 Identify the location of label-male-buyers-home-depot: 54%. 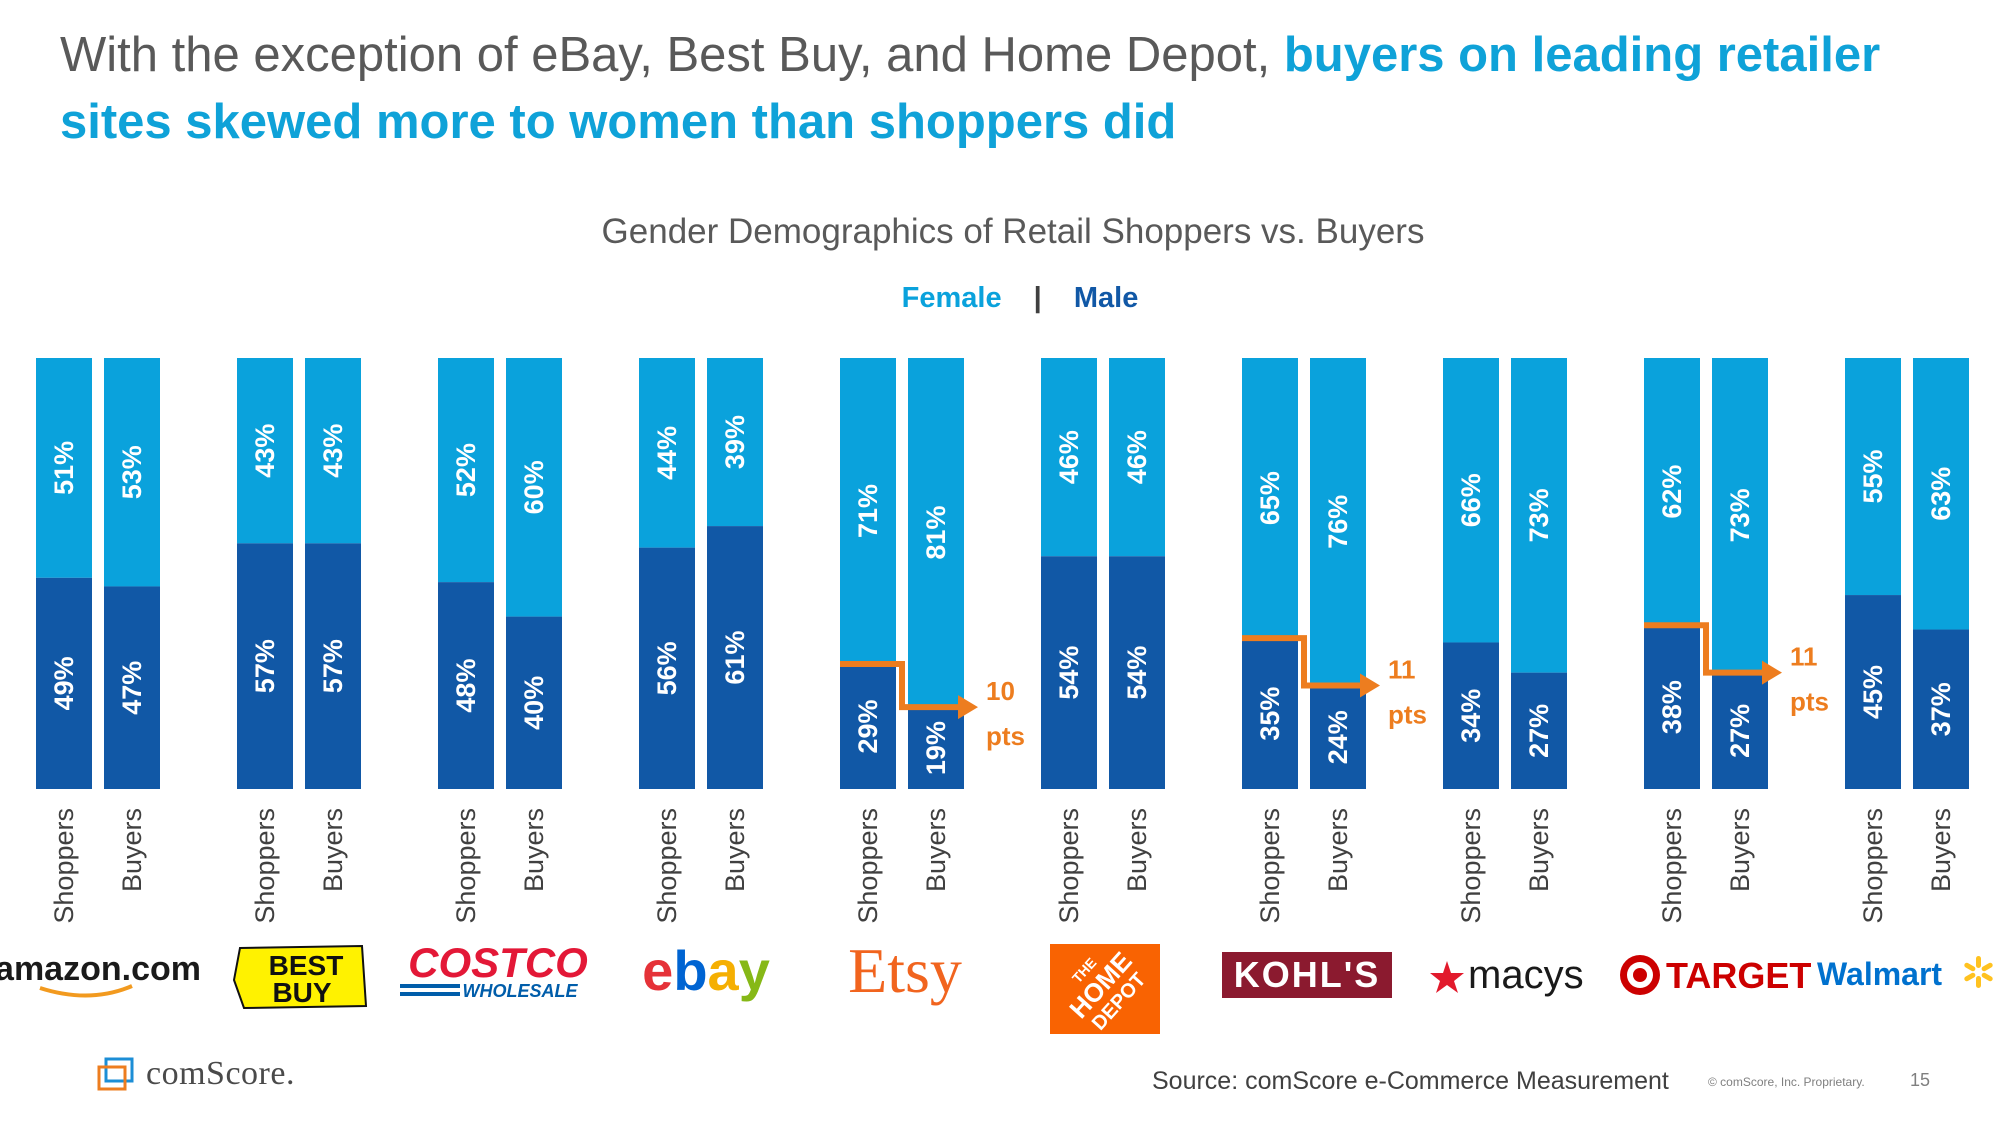
(1137, 673).